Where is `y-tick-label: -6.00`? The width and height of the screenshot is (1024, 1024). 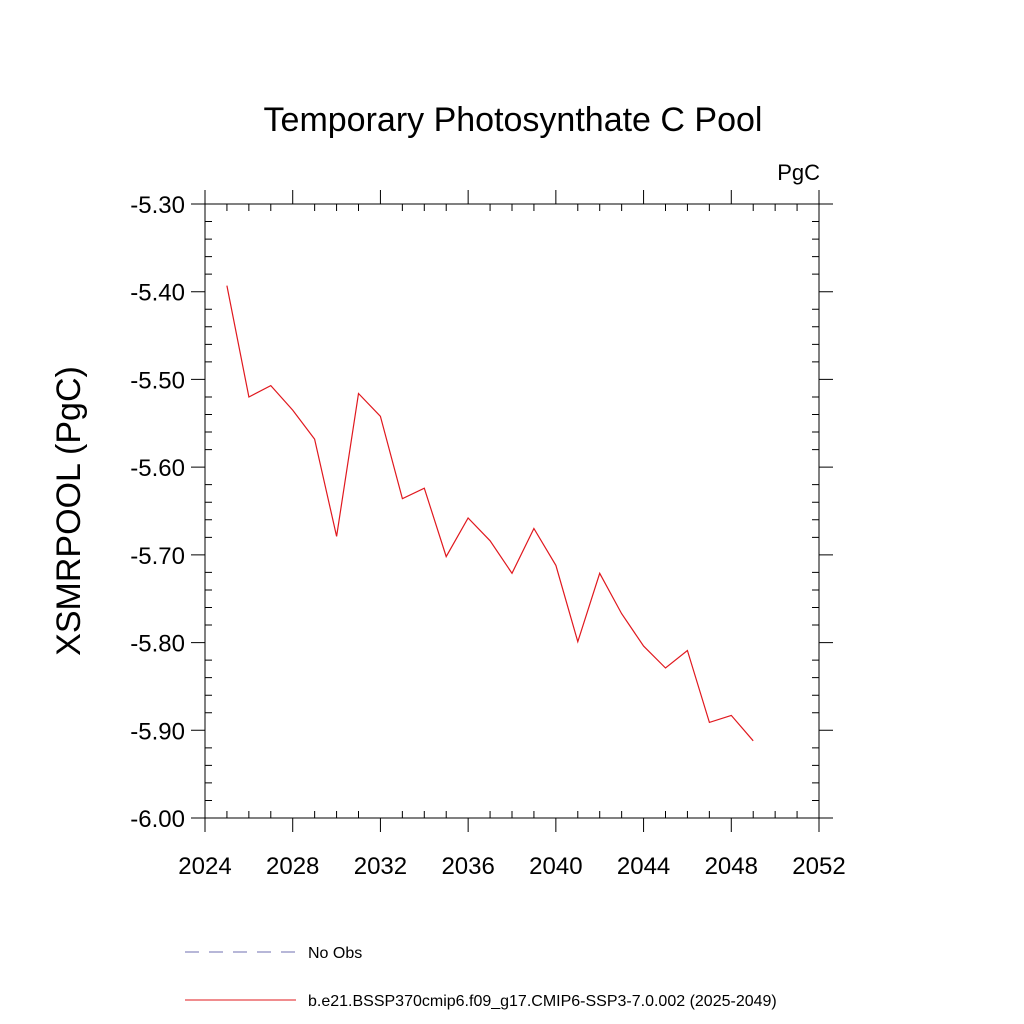
y-tick-label: -6.00 is located at coordinates (157, 819).